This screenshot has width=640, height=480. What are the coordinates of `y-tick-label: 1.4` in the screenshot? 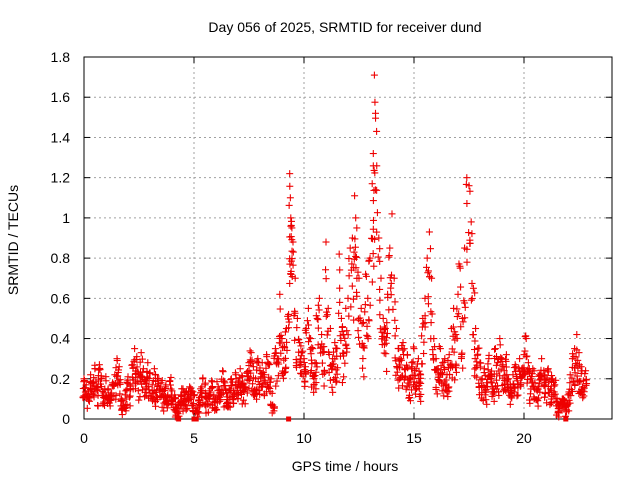 It's located at (61, 137).